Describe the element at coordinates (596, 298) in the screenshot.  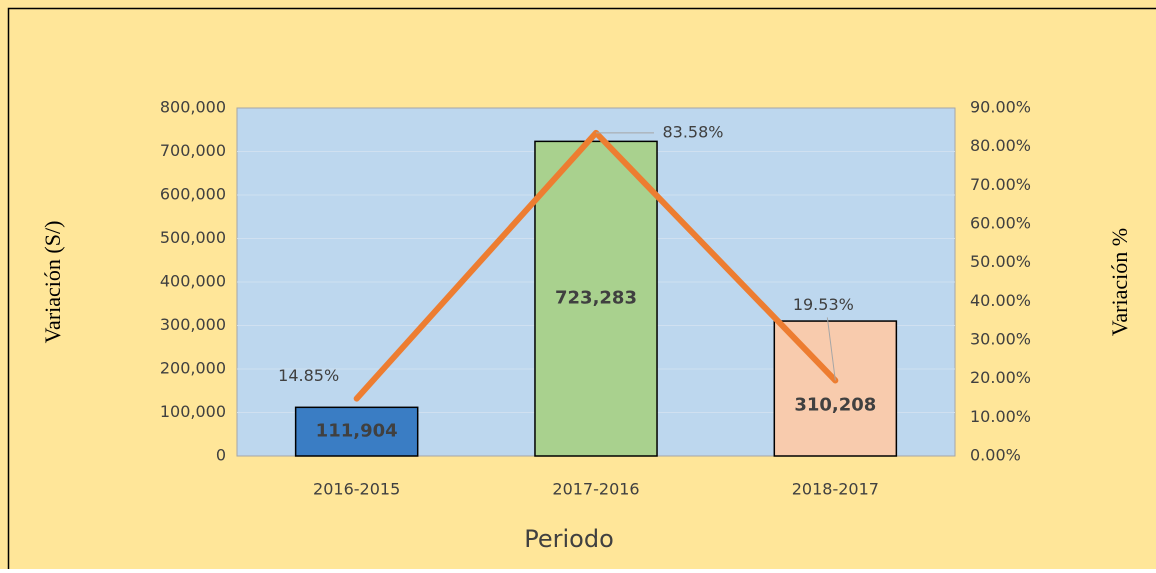
I see `data-label: 723,283` at that location.